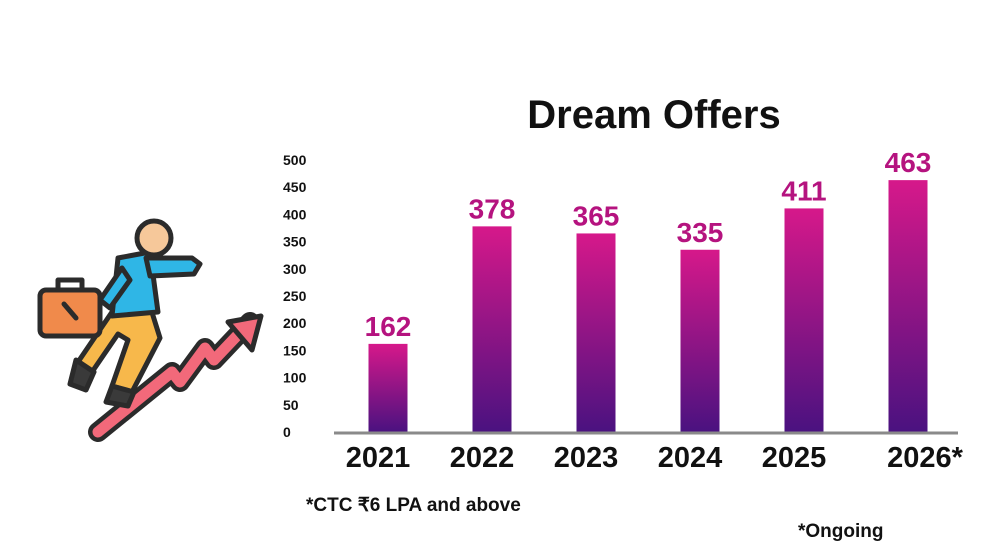 The image size is (1000, 554). Describe the element at coordinates (150, 330) in the screenshot. I see `businessman-climbing-growth-arrow-icon` at that location.